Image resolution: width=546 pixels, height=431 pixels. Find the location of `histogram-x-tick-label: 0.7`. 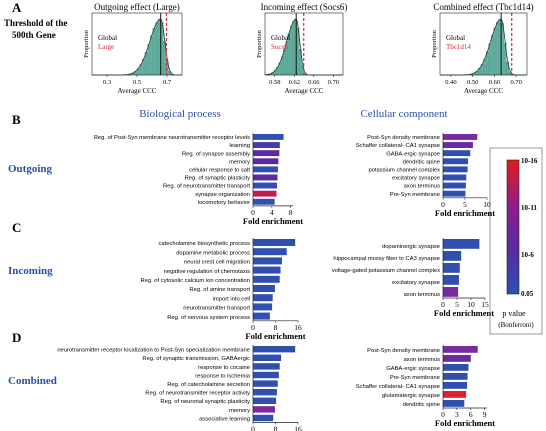

histogram-x-tick-label: 0.7 is located at coordinates (167, 82).